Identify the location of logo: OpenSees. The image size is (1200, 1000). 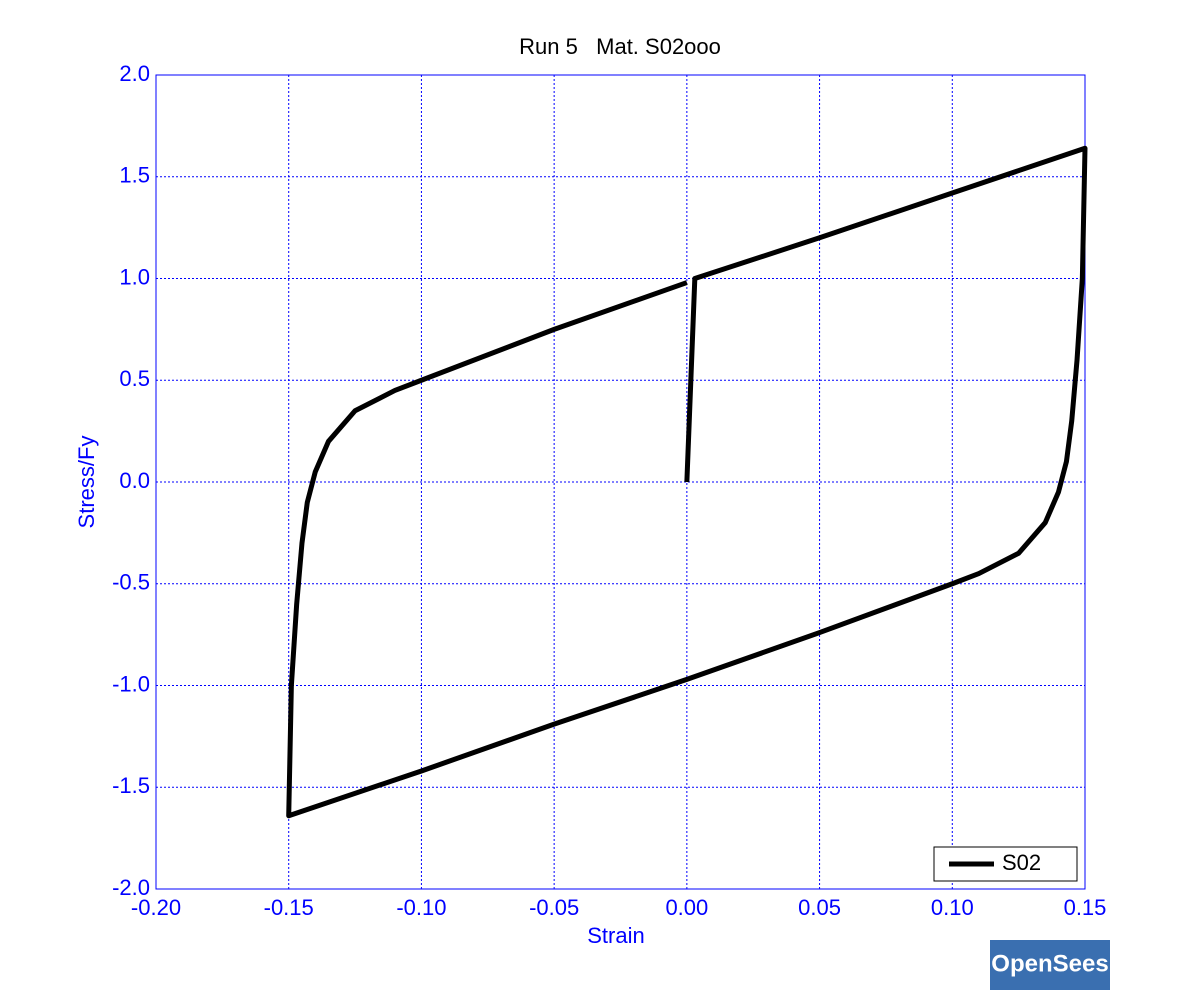
(1049, 963).